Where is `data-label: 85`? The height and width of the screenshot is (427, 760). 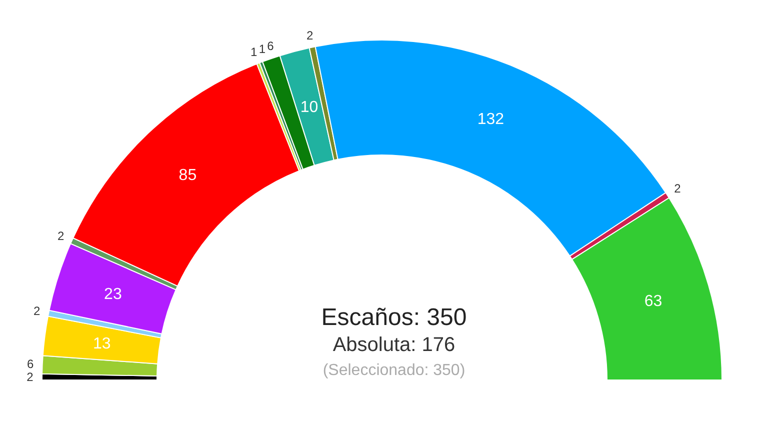
data-label: 85 is located at coordinates (187, 175).